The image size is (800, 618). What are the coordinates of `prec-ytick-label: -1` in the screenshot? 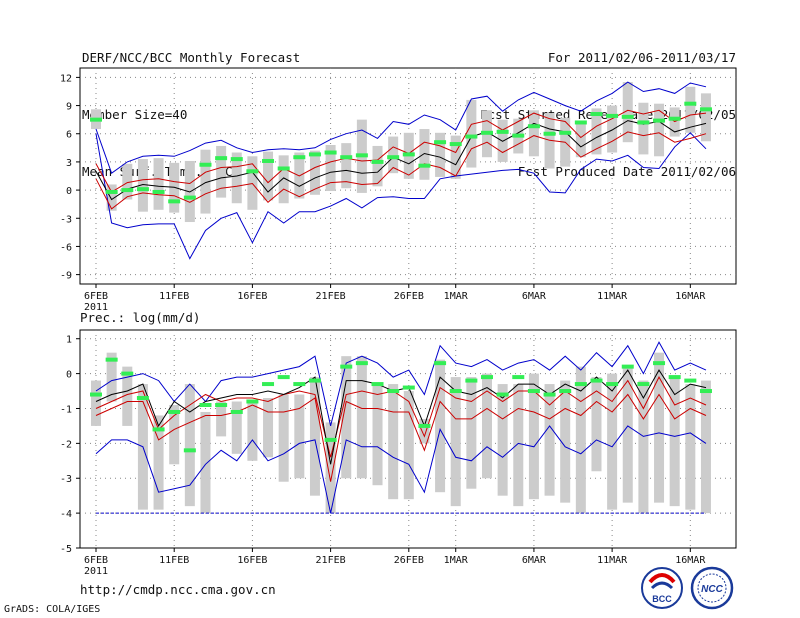 It's located at (66, 409).